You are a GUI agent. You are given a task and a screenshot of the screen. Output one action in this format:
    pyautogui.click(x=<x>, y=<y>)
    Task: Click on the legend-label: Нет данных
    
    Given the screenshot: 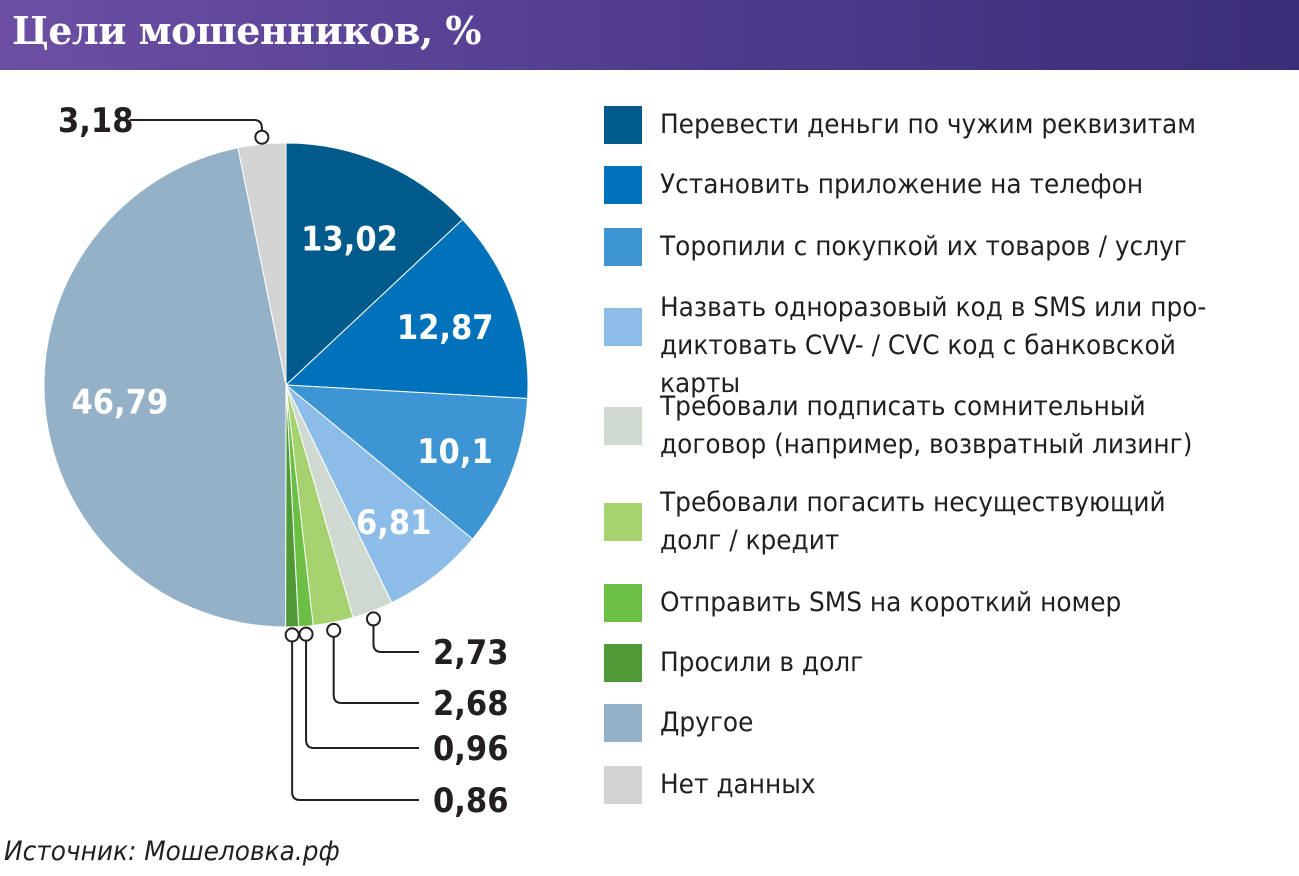 What is the action you would take?
    pyautogui.click(x=738, y=784)
    